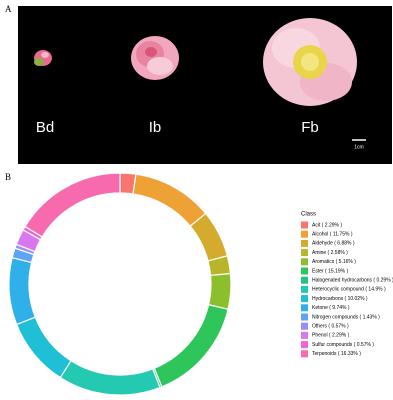 The height and width of the screenshot is (400, 393). What do you see at coordinates (310, 62) in the screenshot?
I see `flower-full-bloom` at bounding box center [310, 62].